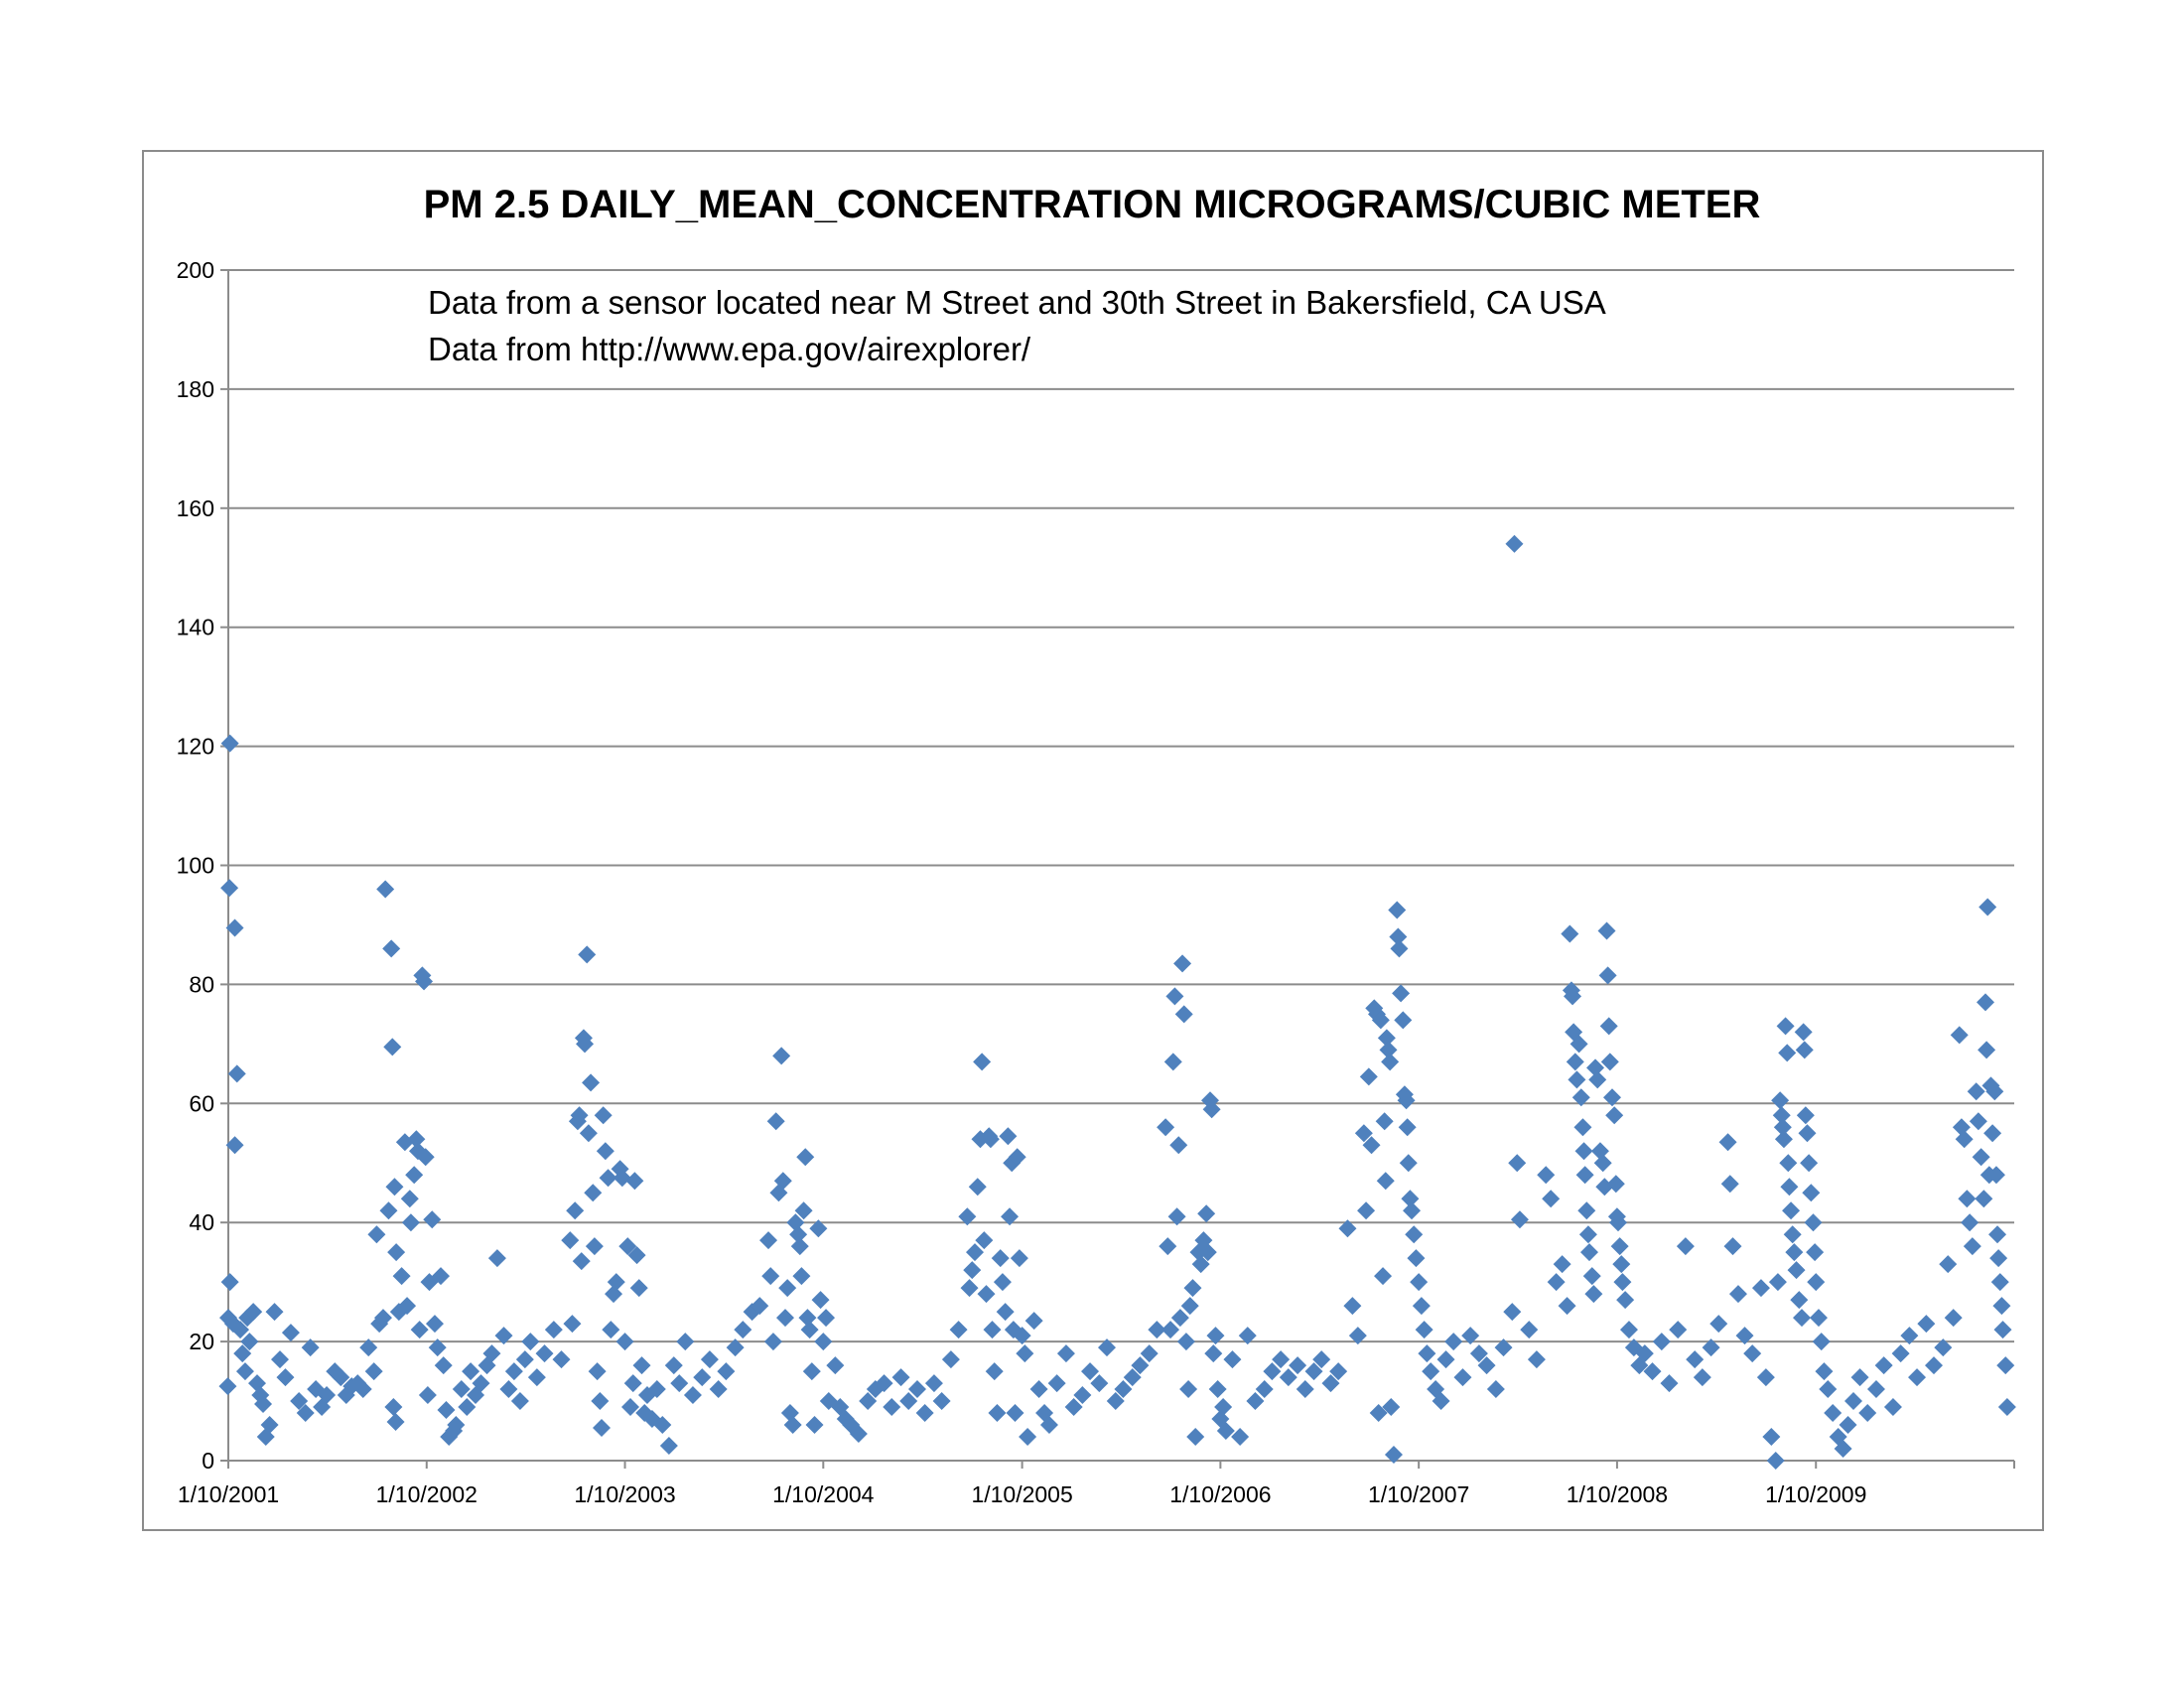 This screenshot has width=2184, height=1688. What do you see at coordinates (1815, 1494) in the screenshot?
I see `x-tick-label: 1/10/2009` at bounding box center [1815, 1494].